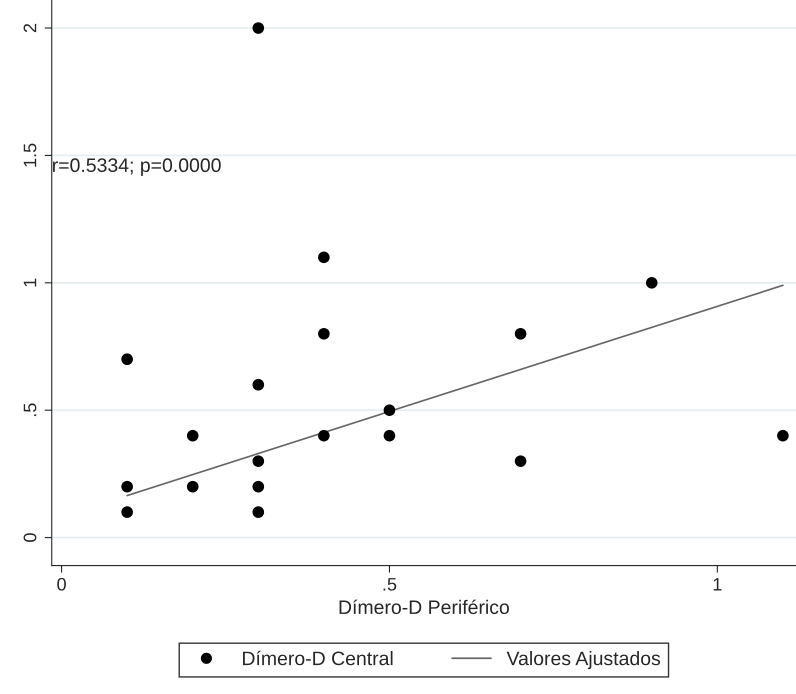 This screenshot has width=796, height=694. Describe the element at coordinates (583, 660) in the screenshot. I see `legend-label: Valores Ajustados` at that location.